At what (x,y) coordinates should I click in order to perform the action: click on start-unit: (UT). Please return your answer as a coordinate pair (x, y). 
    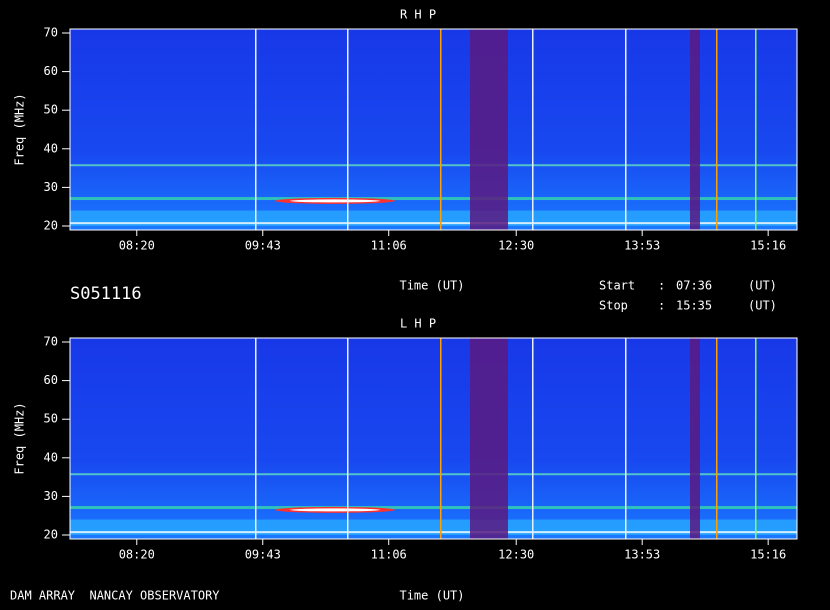
    Looking at the image, I should click on (762, 286).